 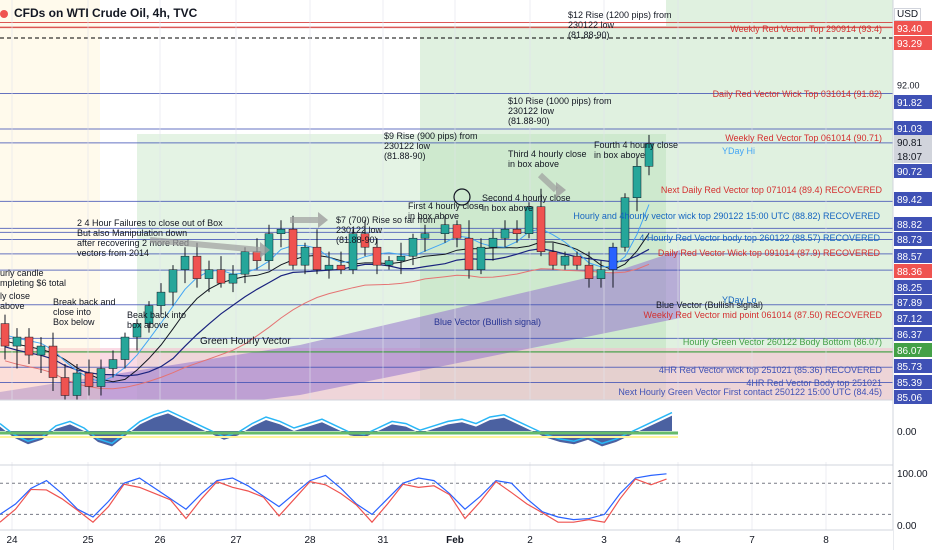 I want to click on annotation-blue-vector-bull1: Blue Vector (Bullish signal), so click(x=709, y=305).